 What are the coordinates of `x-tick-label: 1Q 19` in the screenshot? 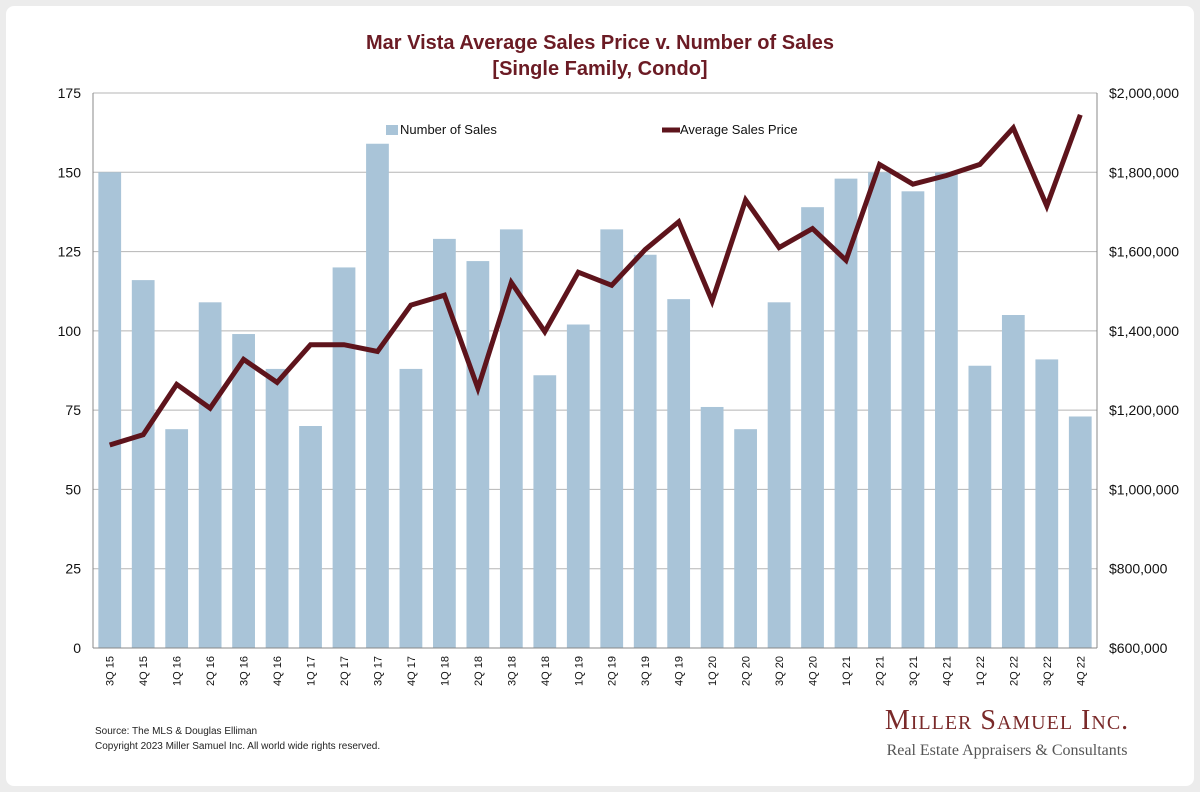 It's located at (579, 671).